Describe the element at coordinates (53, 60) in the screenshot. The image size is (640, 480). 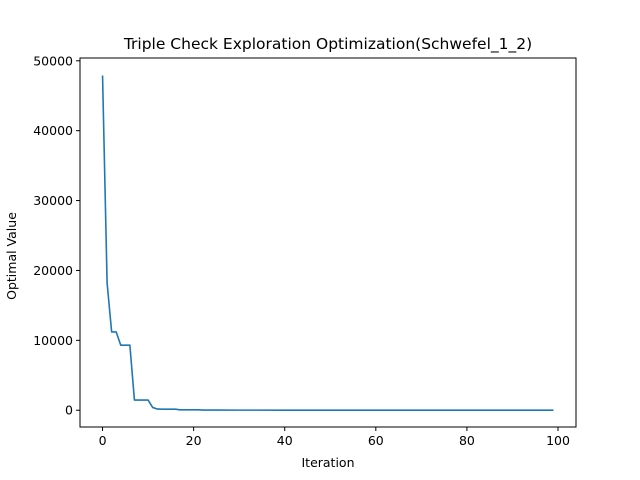
I see `y-tick-label: 50000` at that location.